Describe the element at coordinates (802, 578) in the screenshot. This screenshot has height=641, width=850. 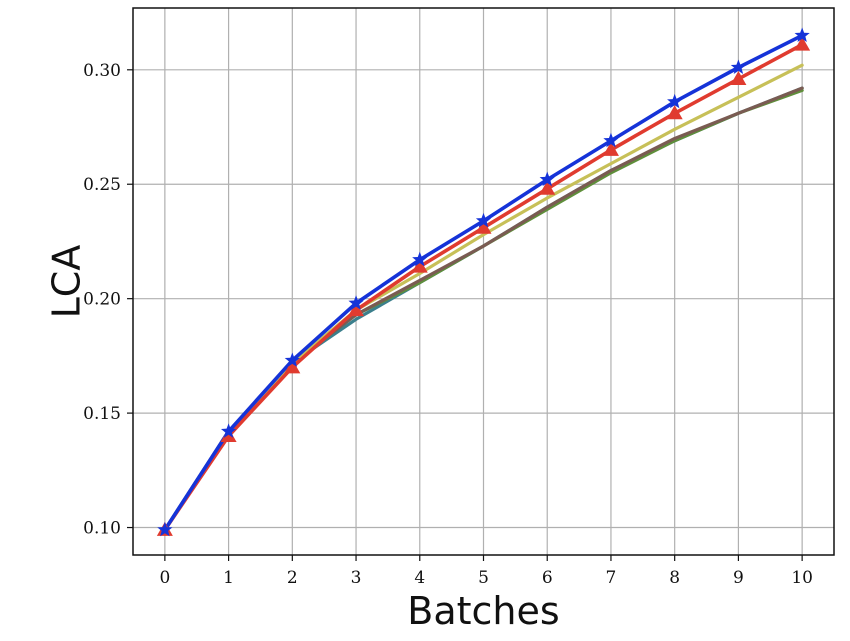
I see `x-tick-label: 10` at that location.